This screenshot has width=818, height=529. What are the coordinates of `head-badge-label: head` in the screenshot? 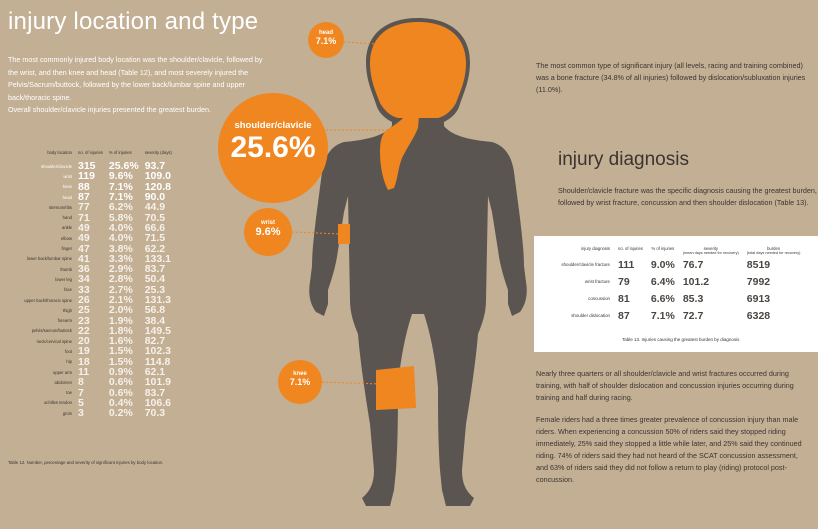 It's located at (325, 33).